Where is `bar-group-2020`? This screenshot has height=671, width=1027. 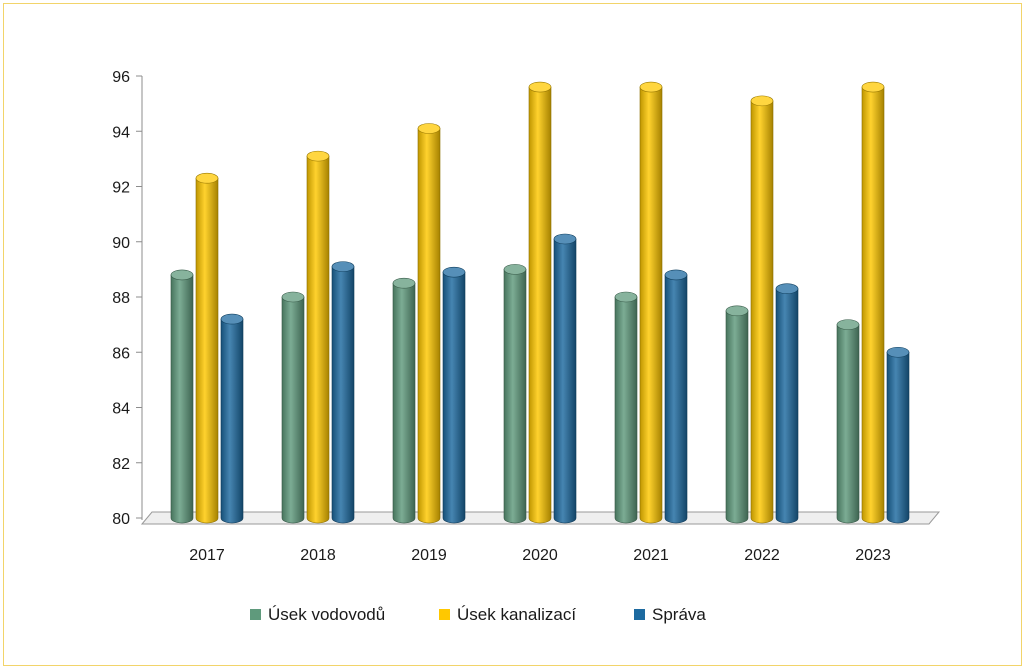 bar-group-2020 is located at coordinates (540, 302).